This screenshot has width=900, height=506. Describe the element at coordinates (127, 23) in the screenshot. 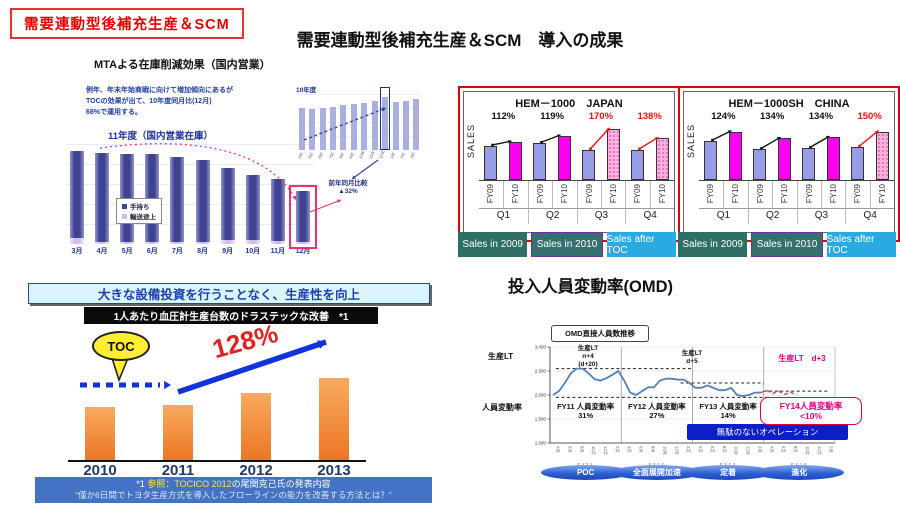

I see `slide-tag-box: 需要連動型後補充生産＆SCM` at that location.